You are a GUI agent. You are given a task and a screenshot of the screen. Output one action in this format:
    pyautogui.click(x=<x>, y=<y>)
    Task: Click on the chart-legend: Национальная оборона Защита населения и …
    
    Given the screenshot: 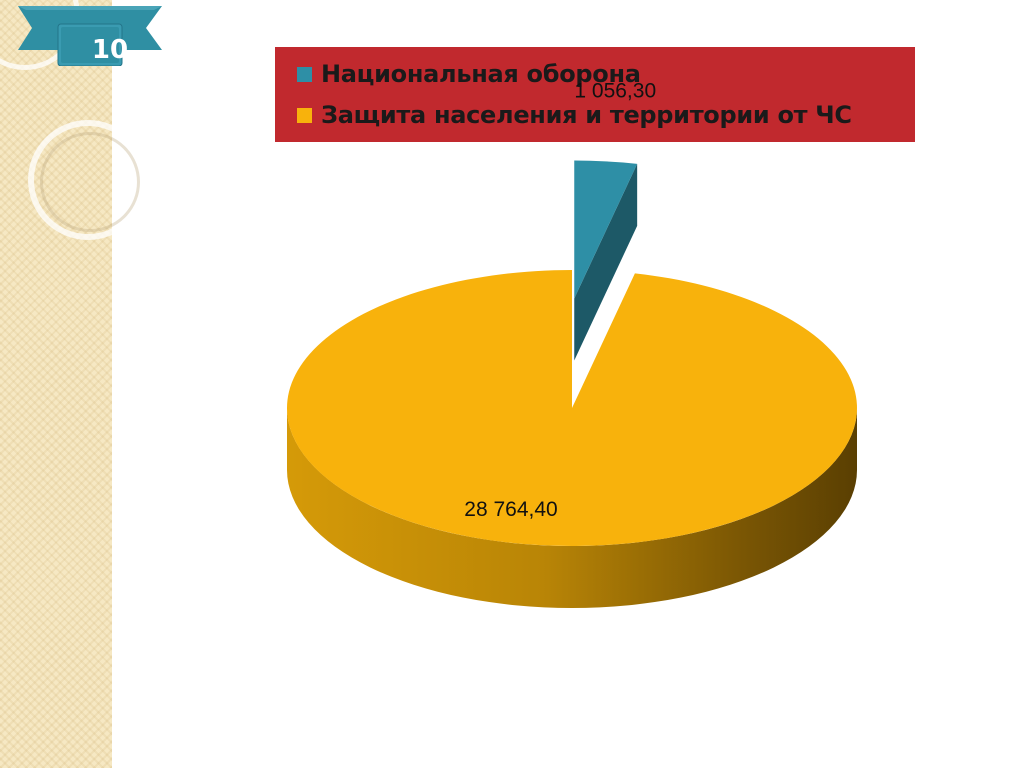 What is the action you would take?
    pyautogui.click(x=595, y=94)
    